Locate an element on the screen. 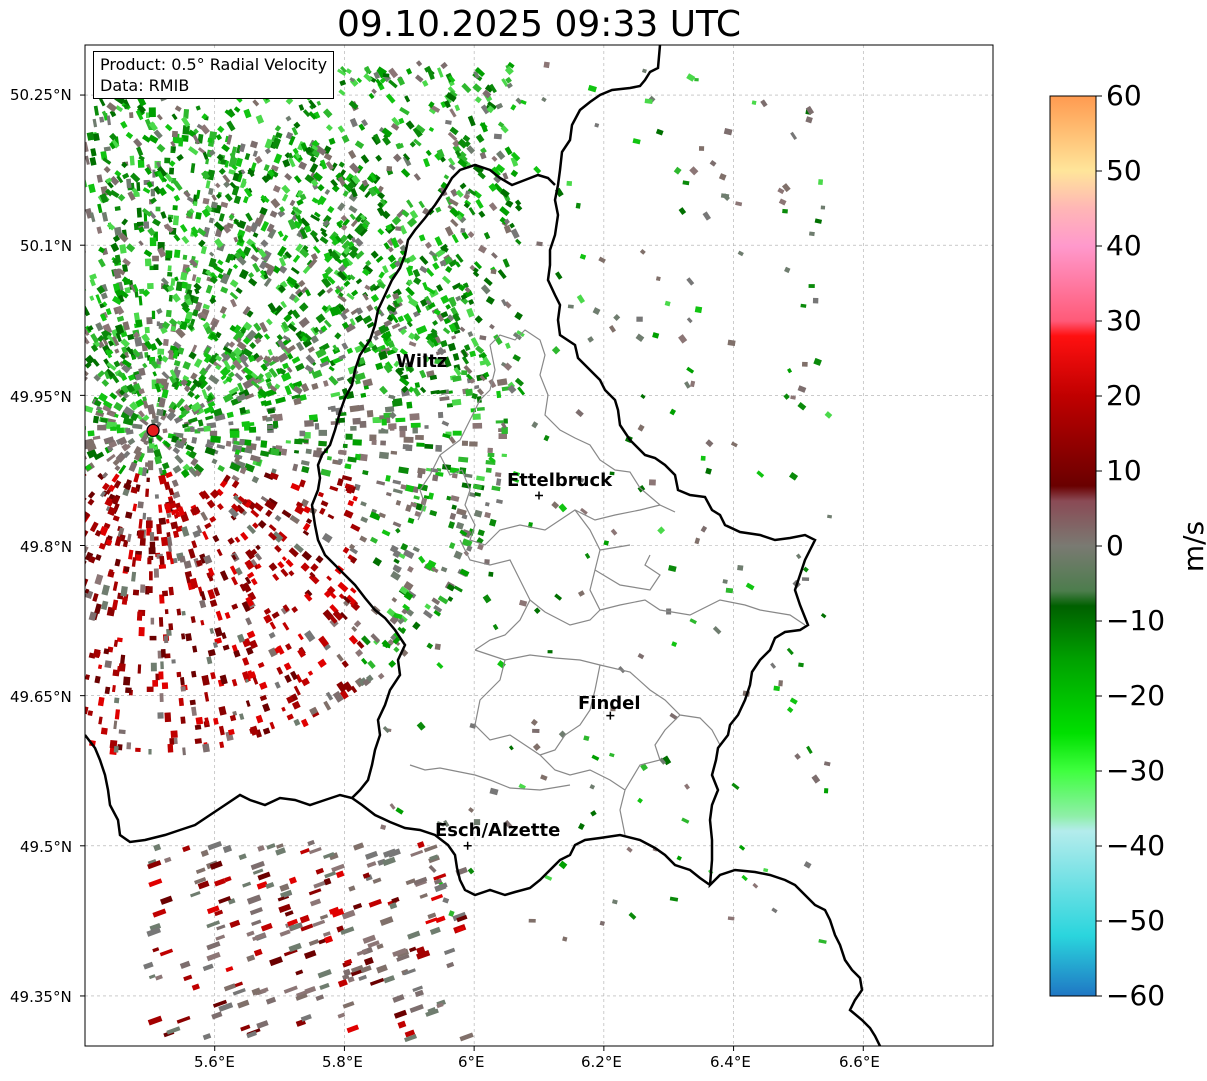 This screenshot has width=1207, height=1081. colorbar-unit-label: m/s is located at coordinates (1192, 546).